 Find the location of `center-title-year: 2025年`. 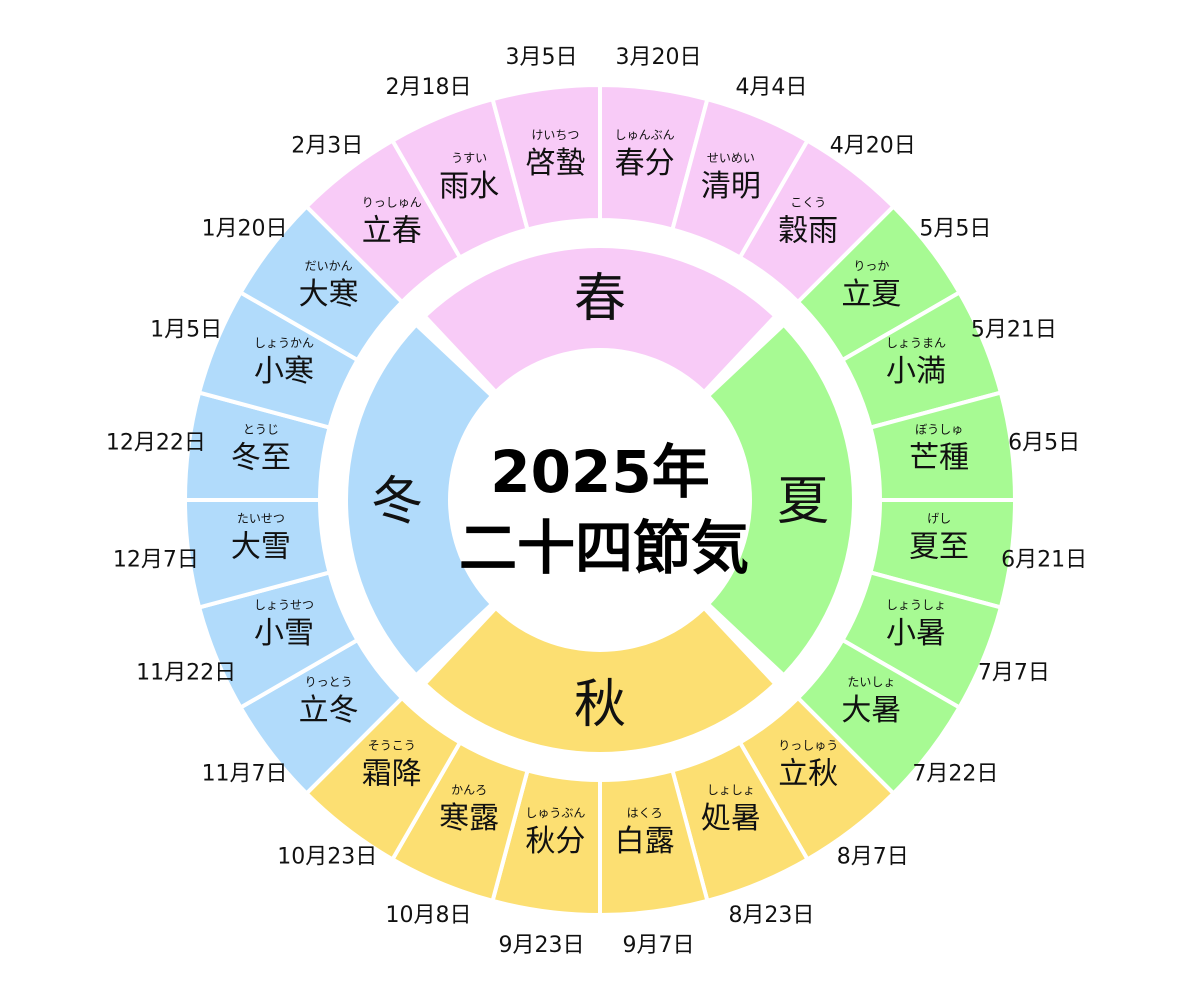

center-title-year: 2025年 is located at coordinates (599, 472).